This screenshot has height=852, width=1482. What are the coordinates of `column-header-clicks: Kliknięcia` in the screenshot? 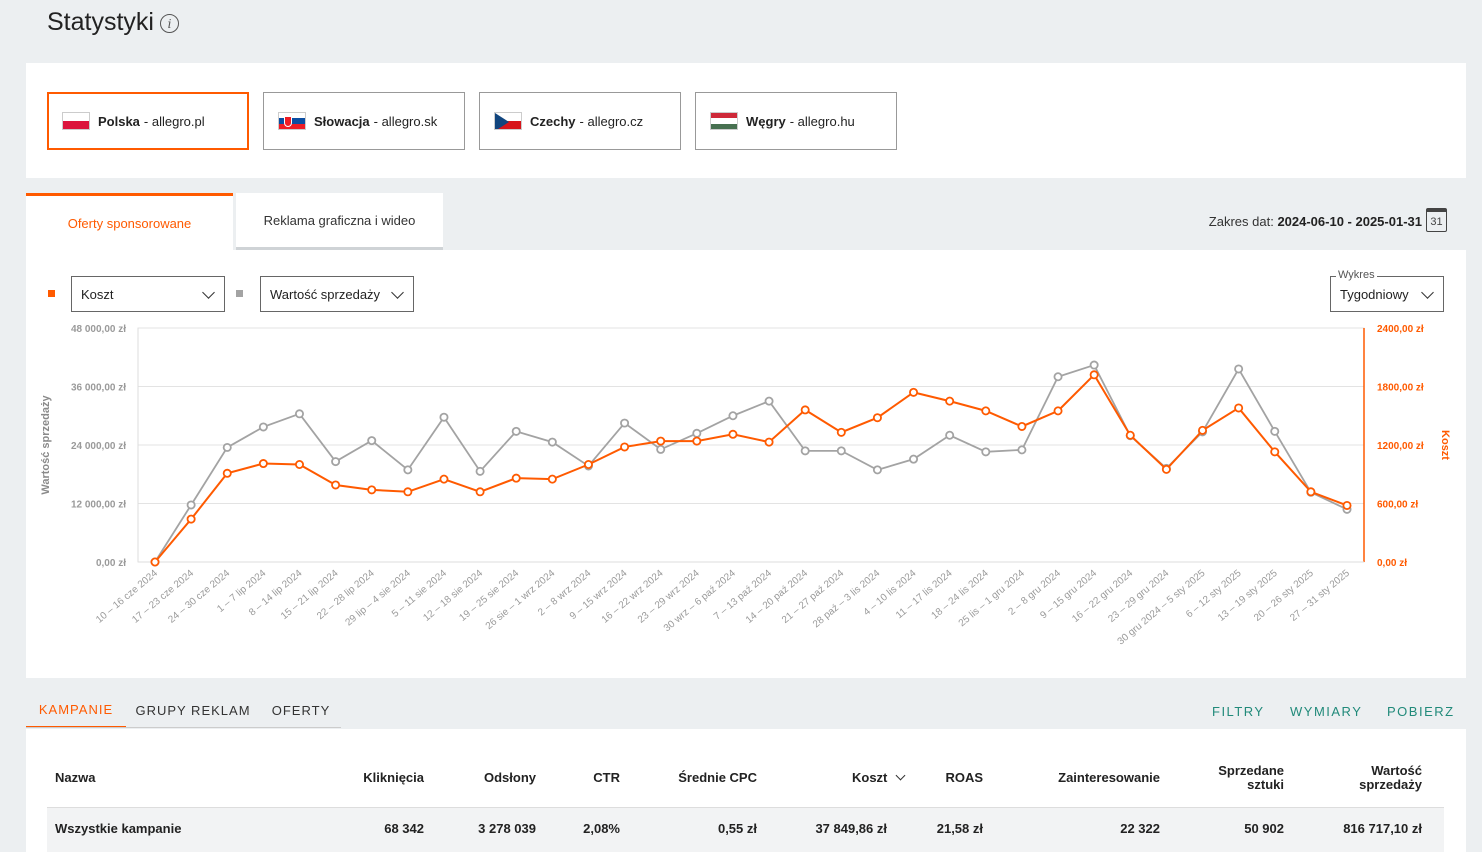 It's located at (393, 777).